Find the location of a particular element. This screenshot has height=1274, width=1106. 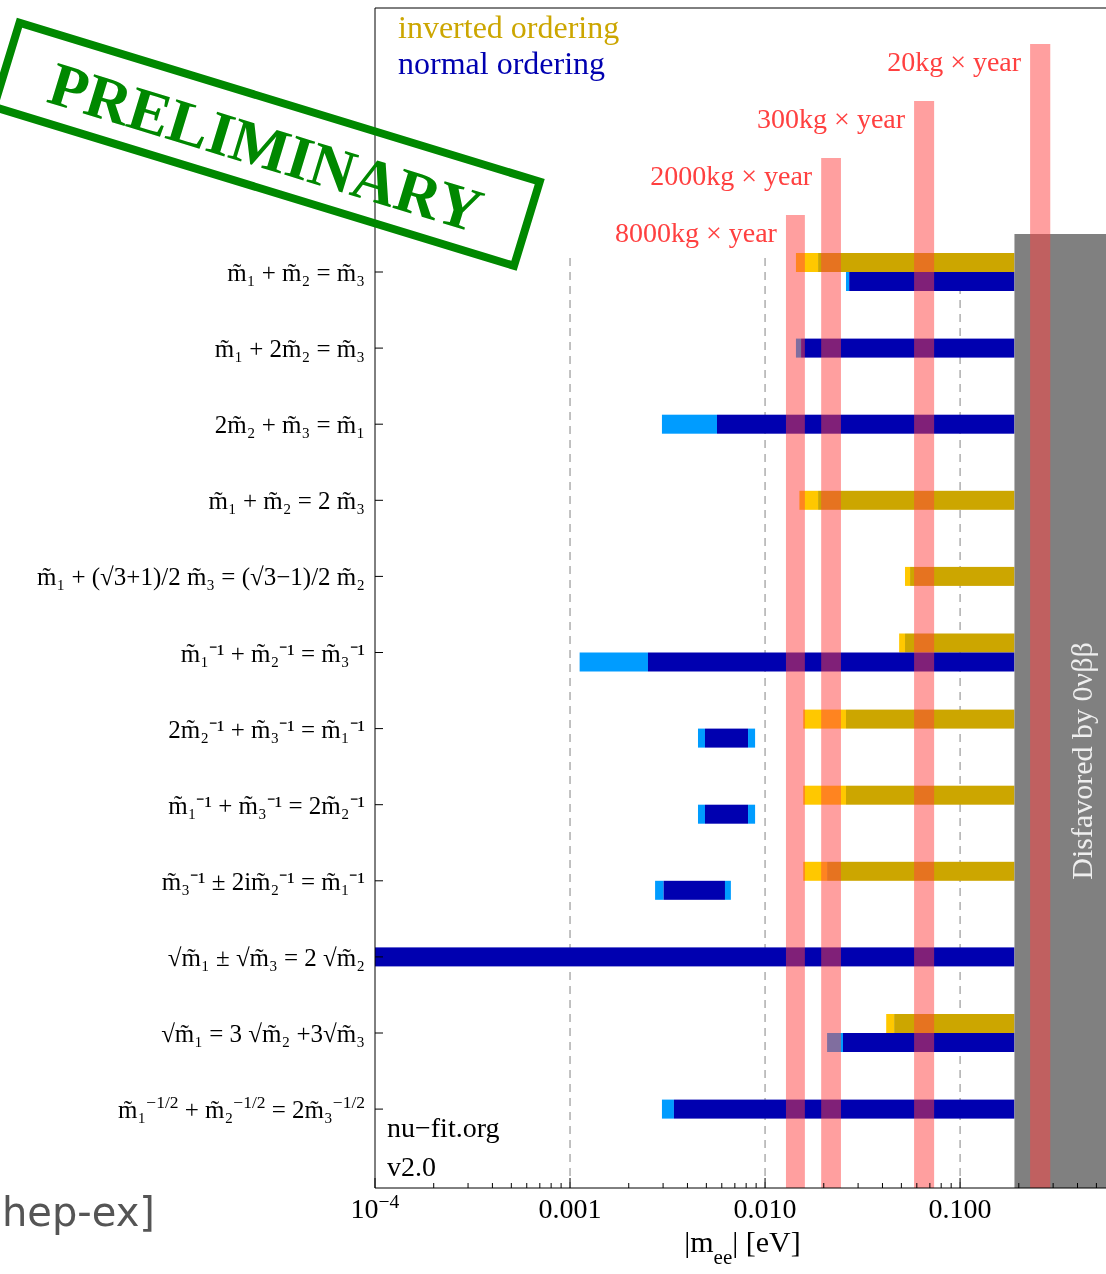

y-tick-label: m̃₁ + m̃₂ = m̃₃ is located at coordinates (296, 272).